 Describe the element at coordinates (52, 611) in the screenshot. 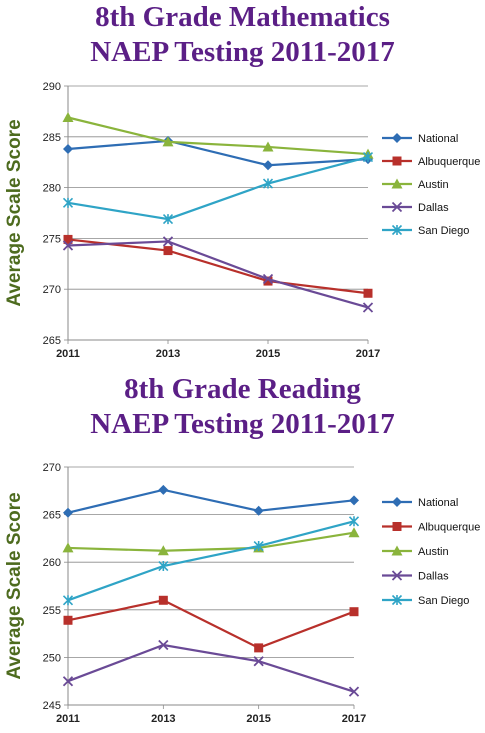

I see `reading-y-tick-label: 255` at that location.